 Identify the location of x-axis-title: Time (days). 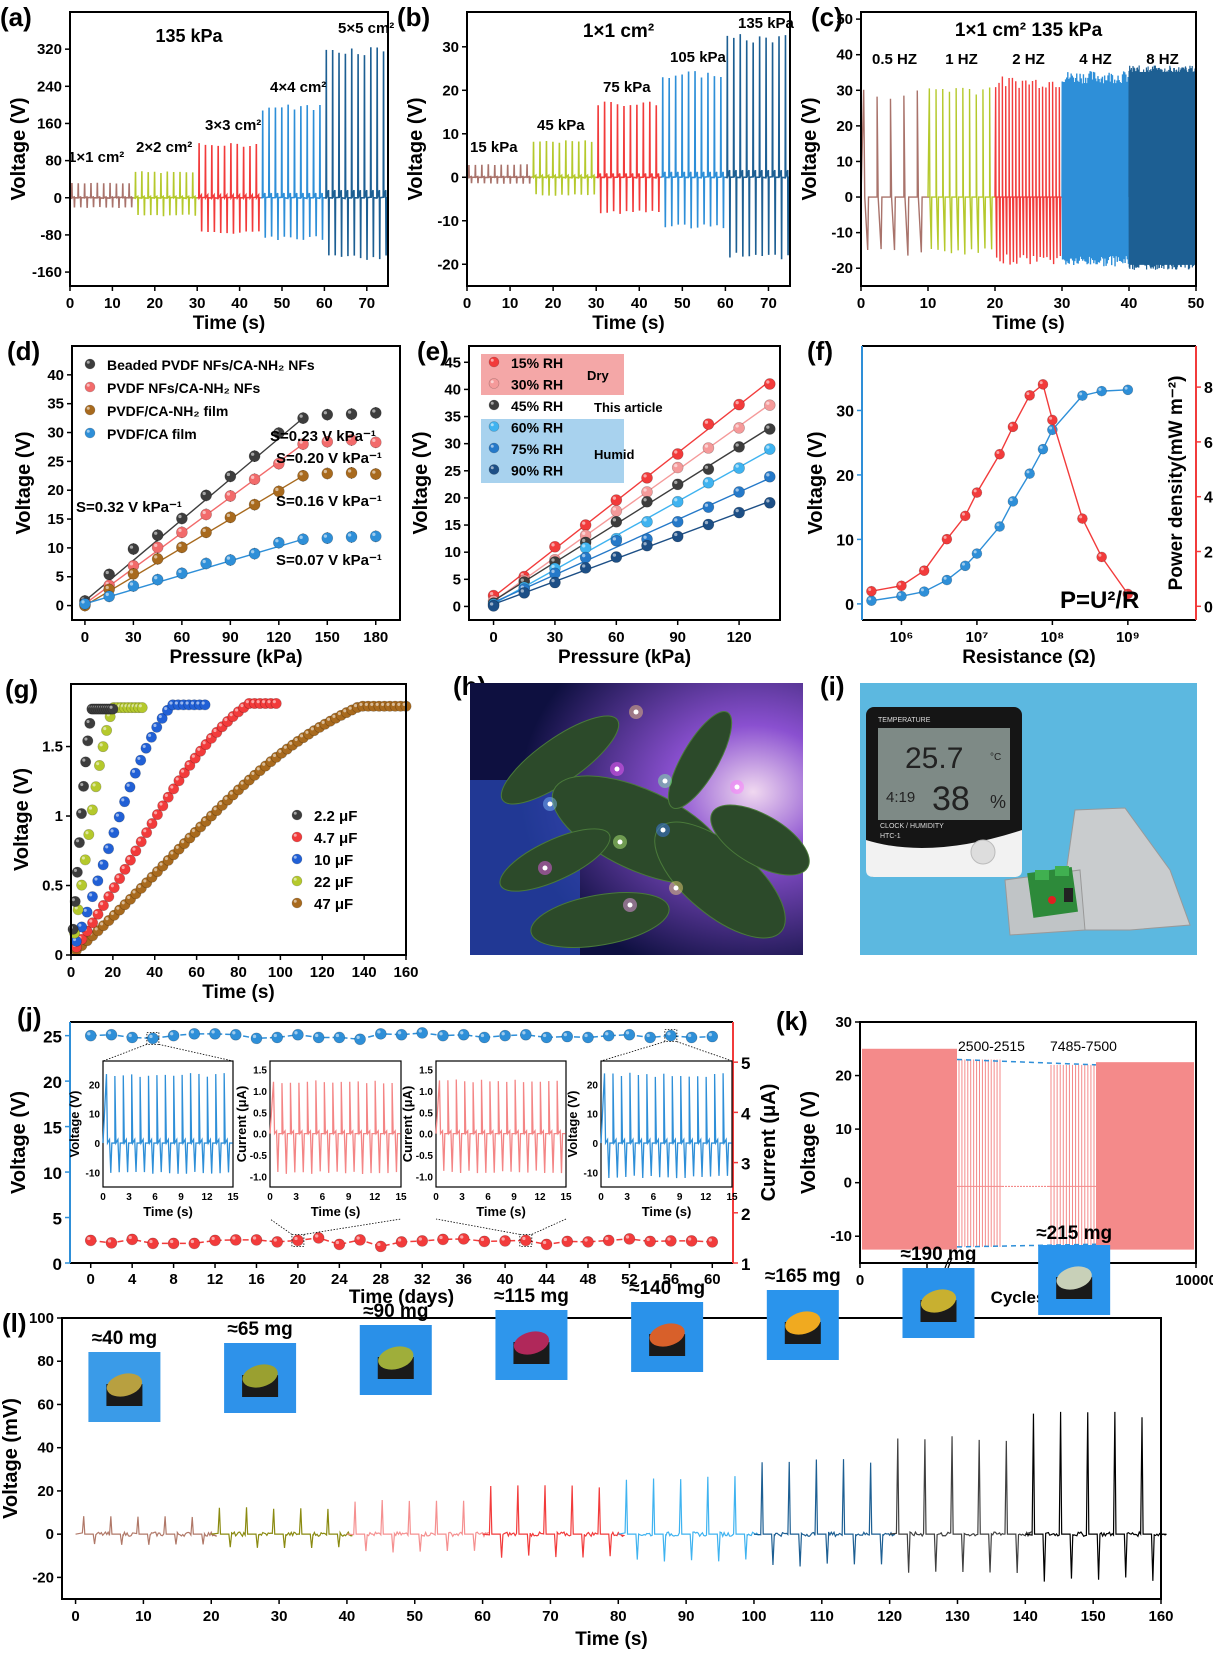
(401, 1297).